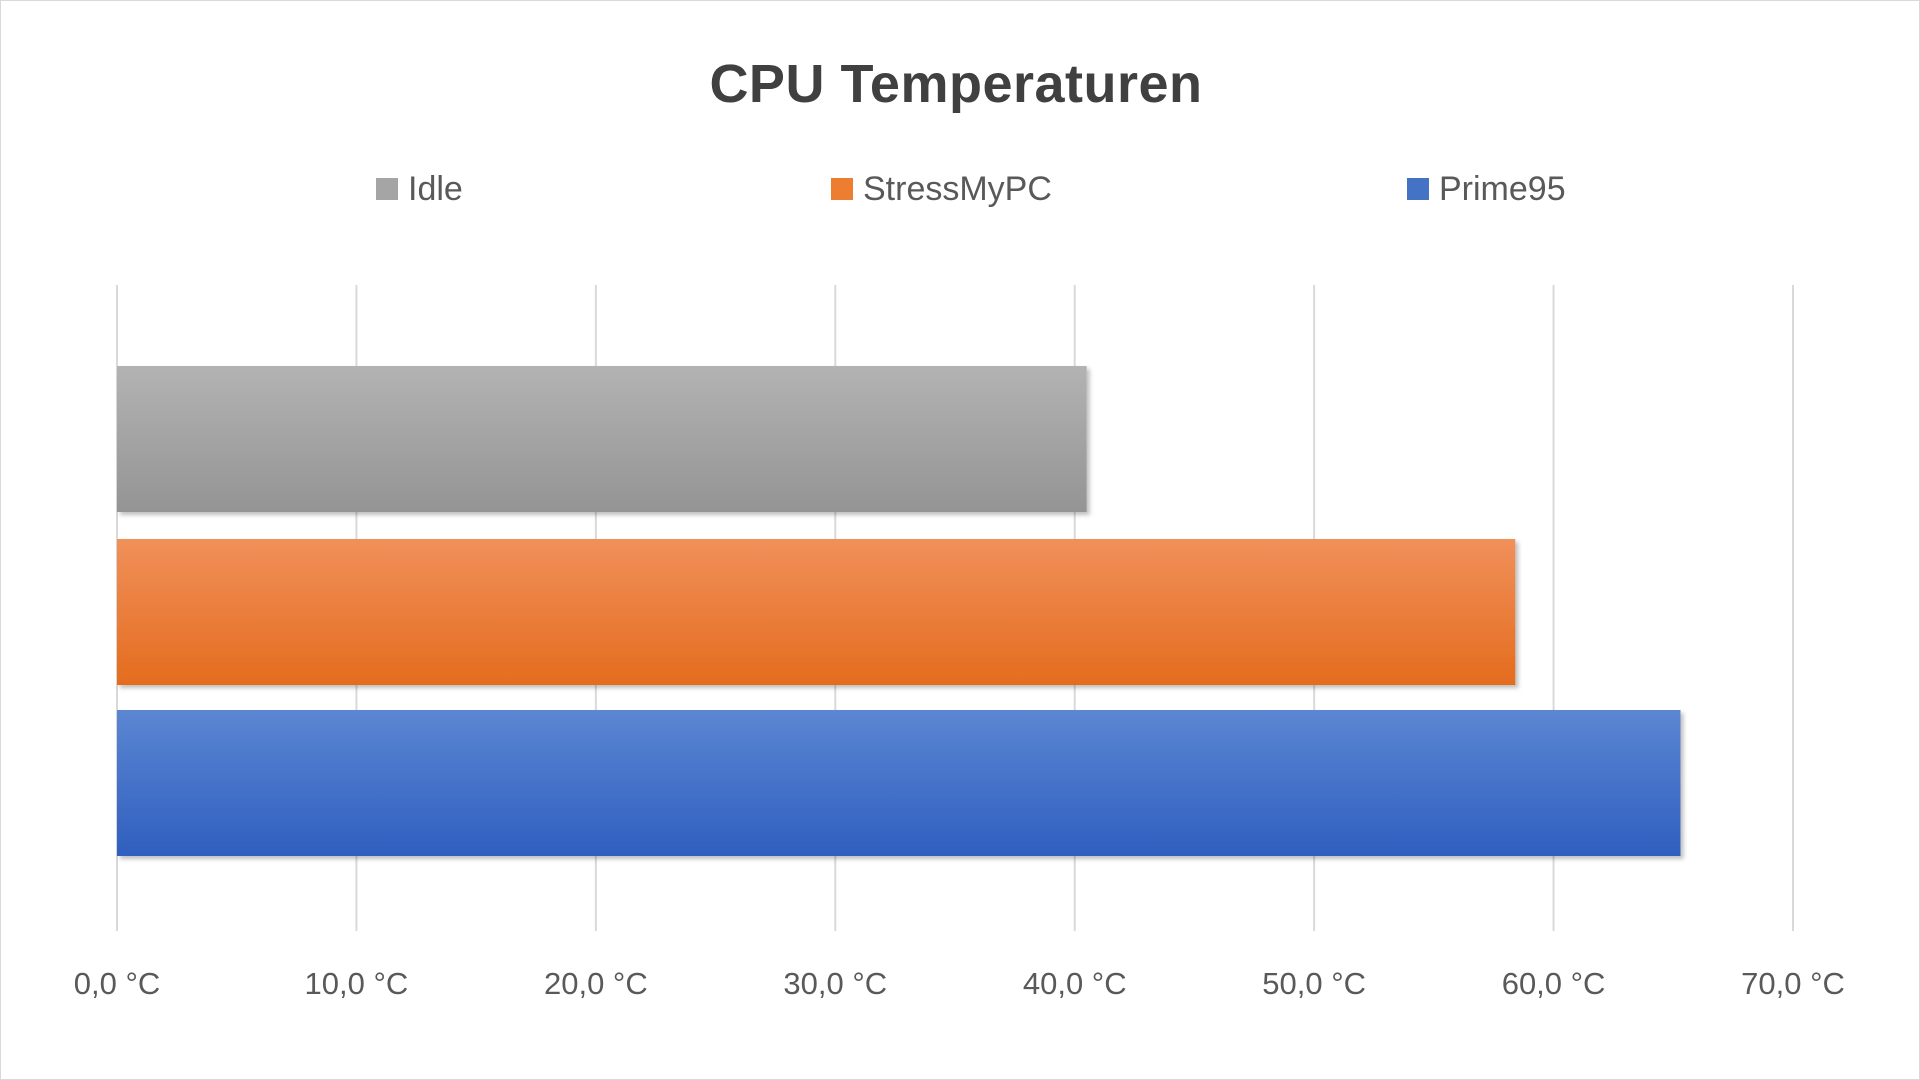  Describe the element at coordinates (602, 439) in the screenshot. I see `bar-idle` at that location.